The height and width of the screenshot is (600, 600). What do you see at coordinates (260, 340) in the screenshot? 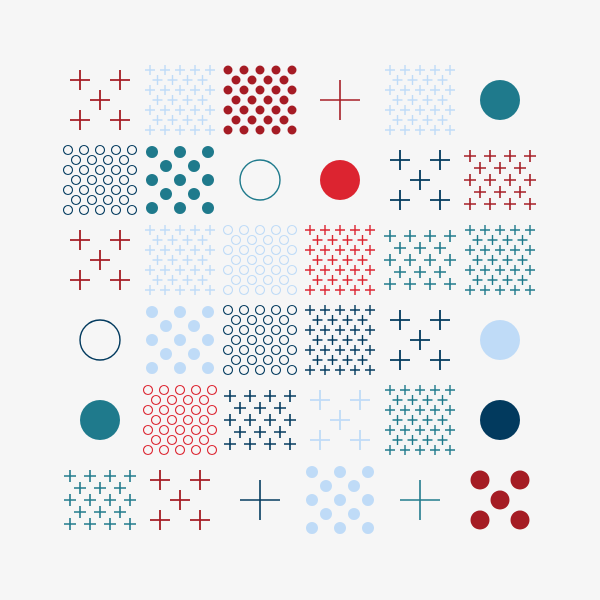
I see `tile-ring-dense` at bounding box center [260, 340].